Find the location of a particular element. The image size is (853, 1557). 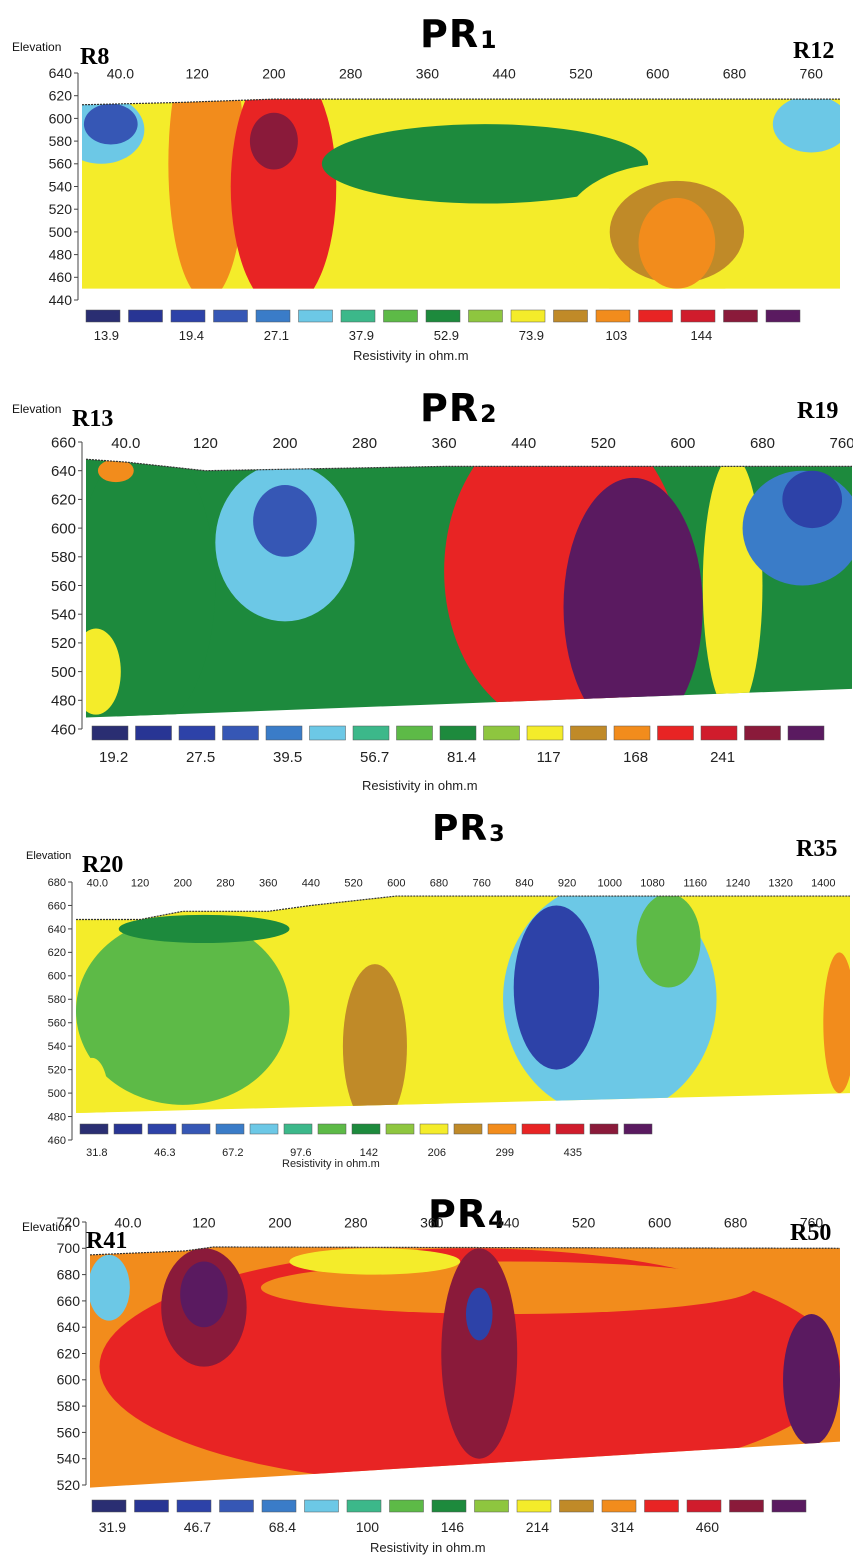

x-tick-label: 1000 is located at coordinates (610, 883).